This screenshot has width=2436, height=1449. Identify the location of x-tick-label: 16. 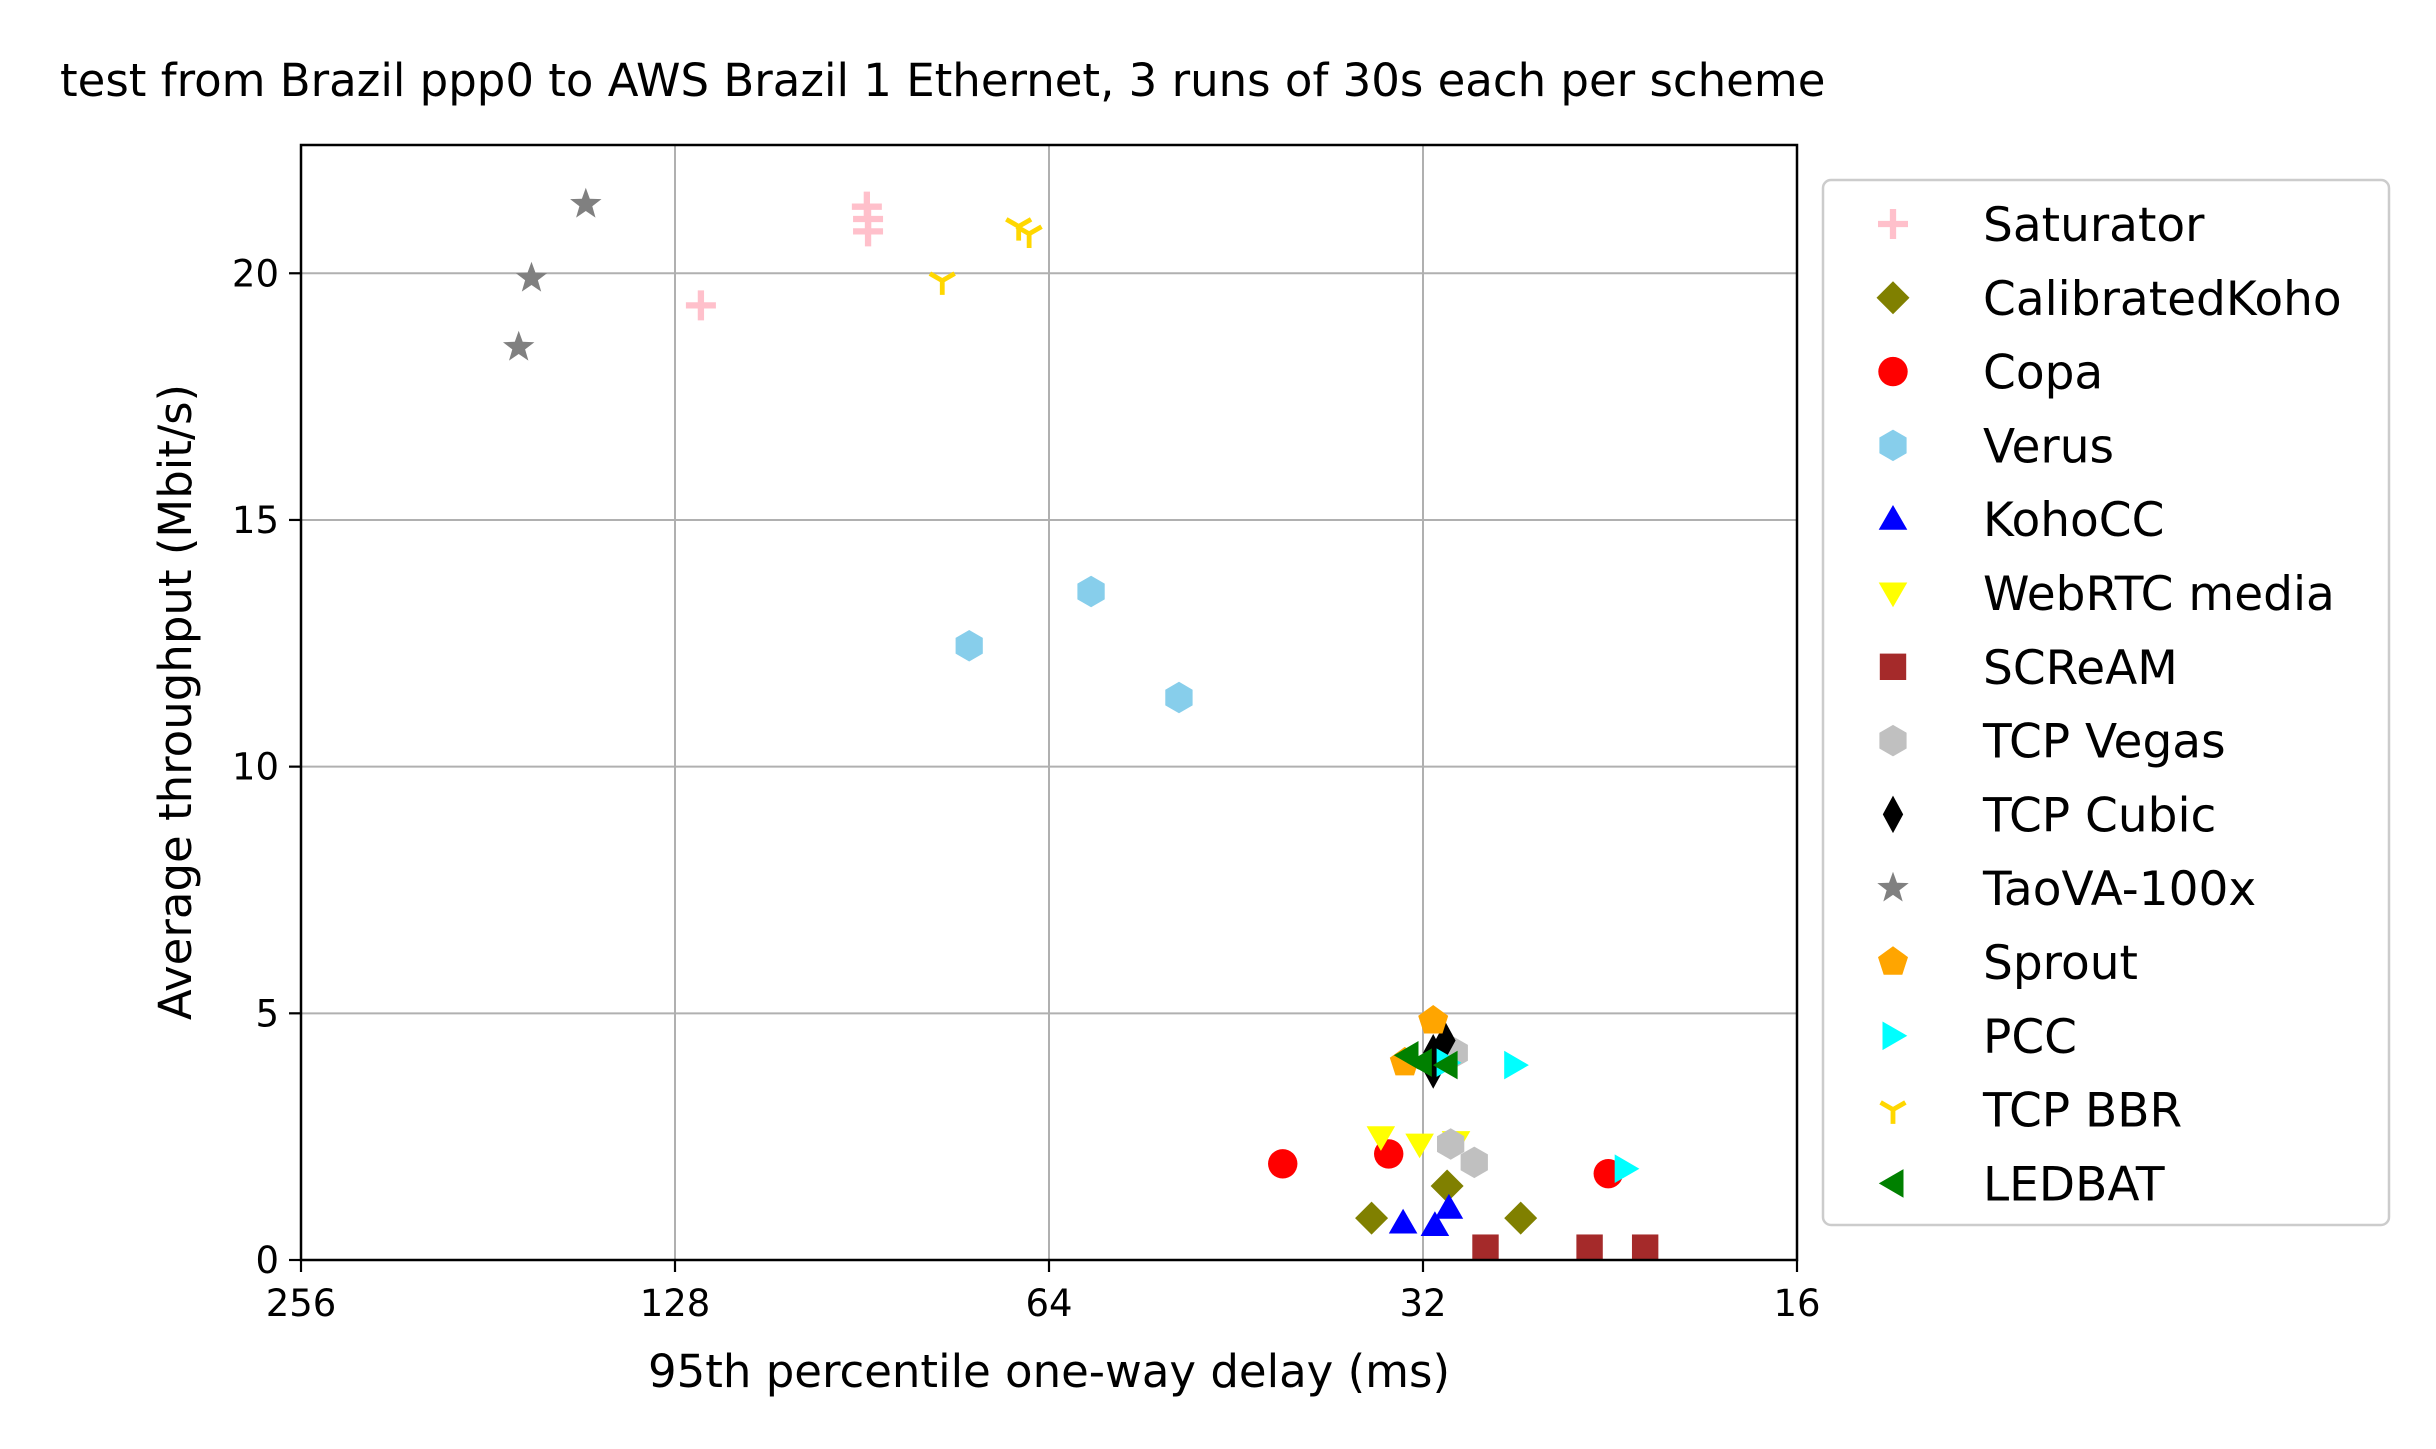
(1796, 1303).